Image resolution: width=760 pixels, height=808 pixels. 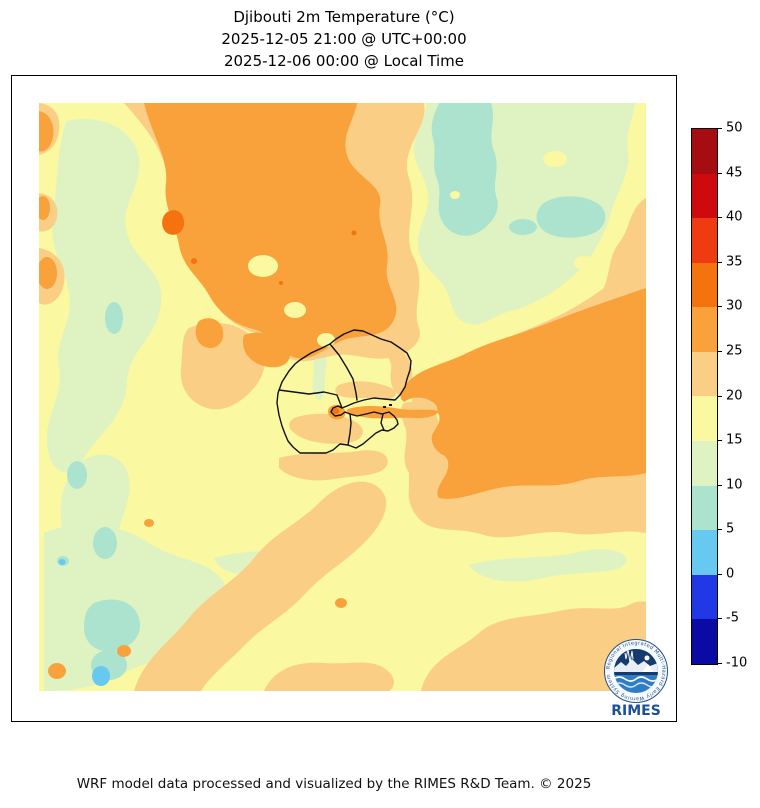 I want to click on colorbar-tick-label: 25, so click(x=734, y=351).